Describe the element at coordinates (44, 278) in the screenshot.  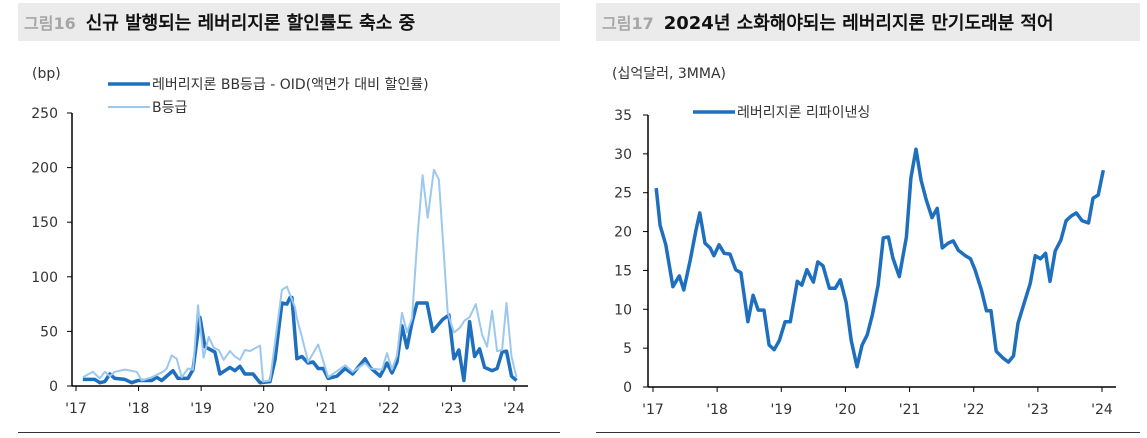
I see `y-tick-label: 100` at that location.